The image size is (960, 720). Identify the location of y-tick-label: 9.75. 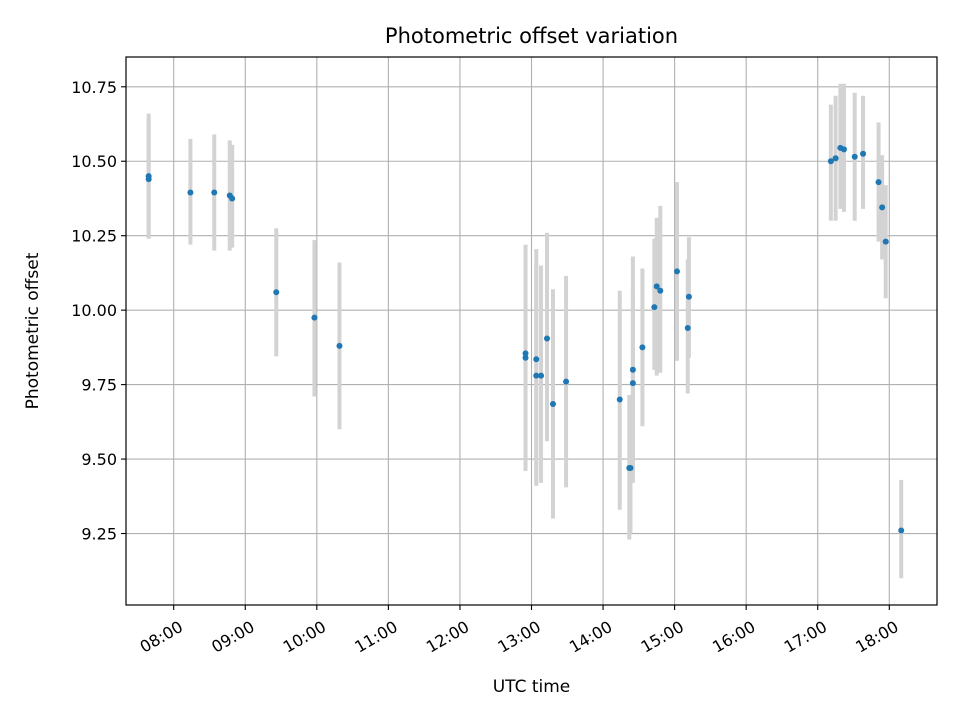
(99, 385).